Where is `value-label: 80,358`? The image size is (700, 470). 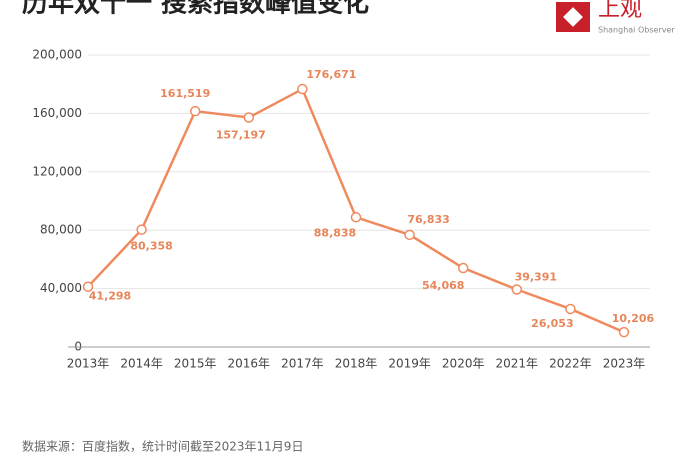 value-label: 80,358 is located at coordinates (151, 246).